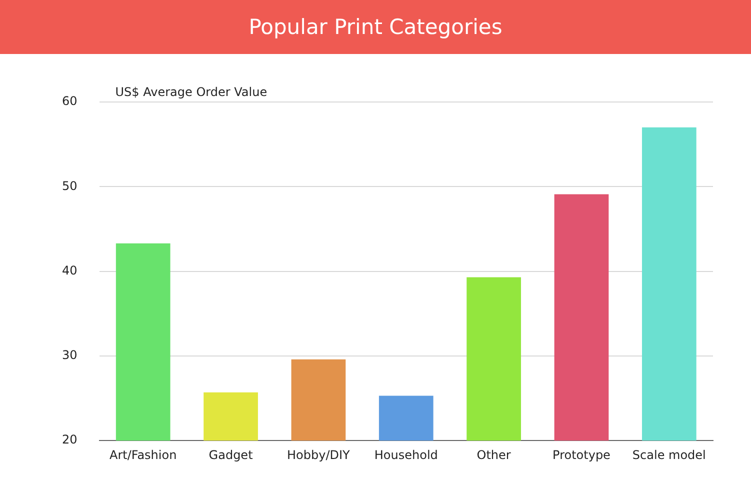 The image size is (751, 491). What do you see at coordinates (375, 27) in the screenshot?
I see `chart-title: Popular Print Categories` at bounding box center [375, 27].